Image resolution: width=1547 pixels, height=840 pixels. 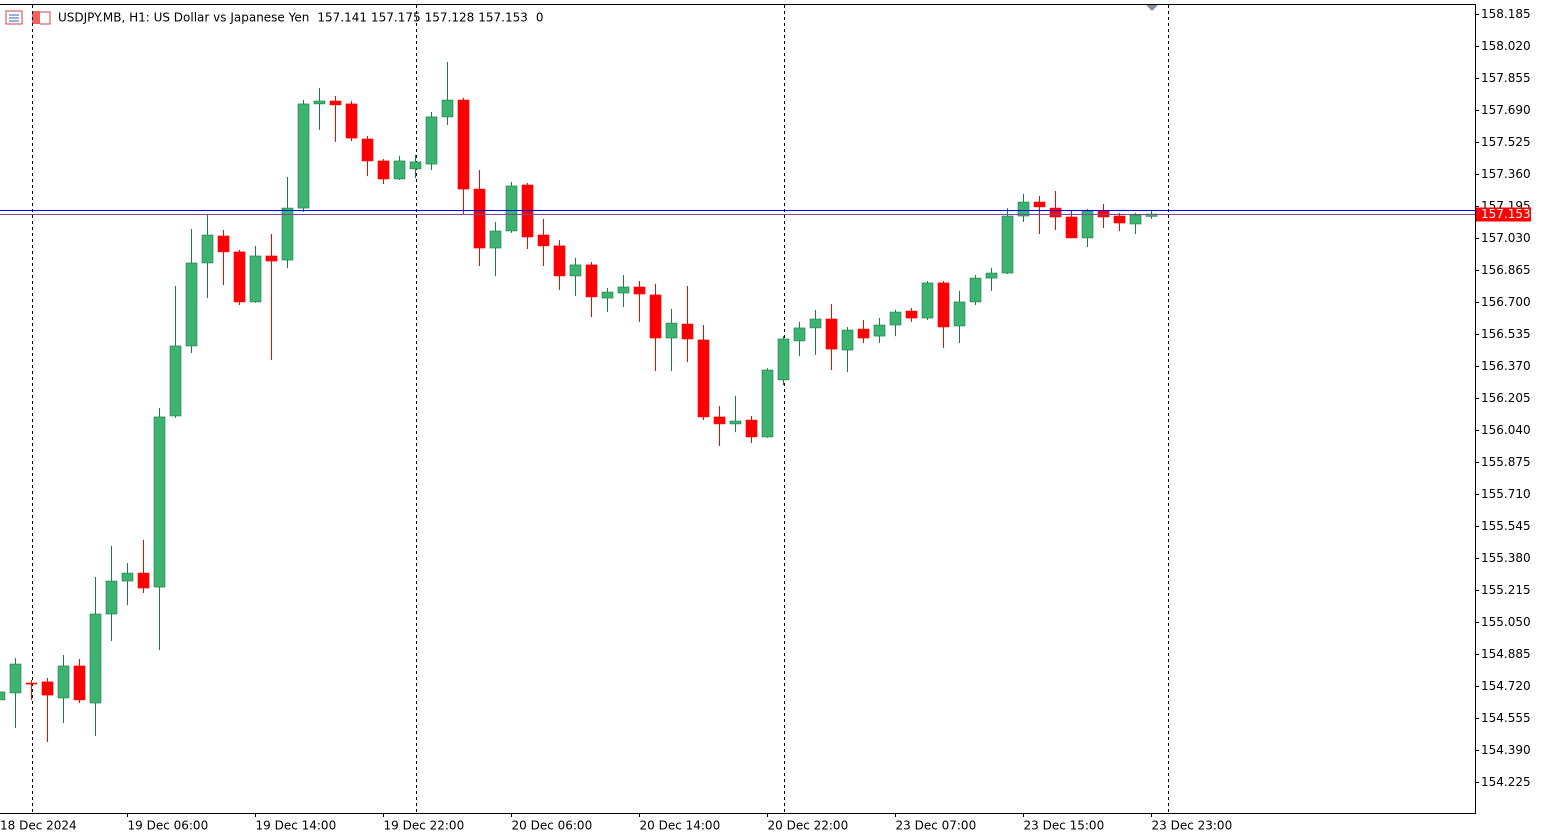 What do you see at coordinates (45, 18) in the screenshot?
I see `icon-outline` at bounding box center [45, 18].